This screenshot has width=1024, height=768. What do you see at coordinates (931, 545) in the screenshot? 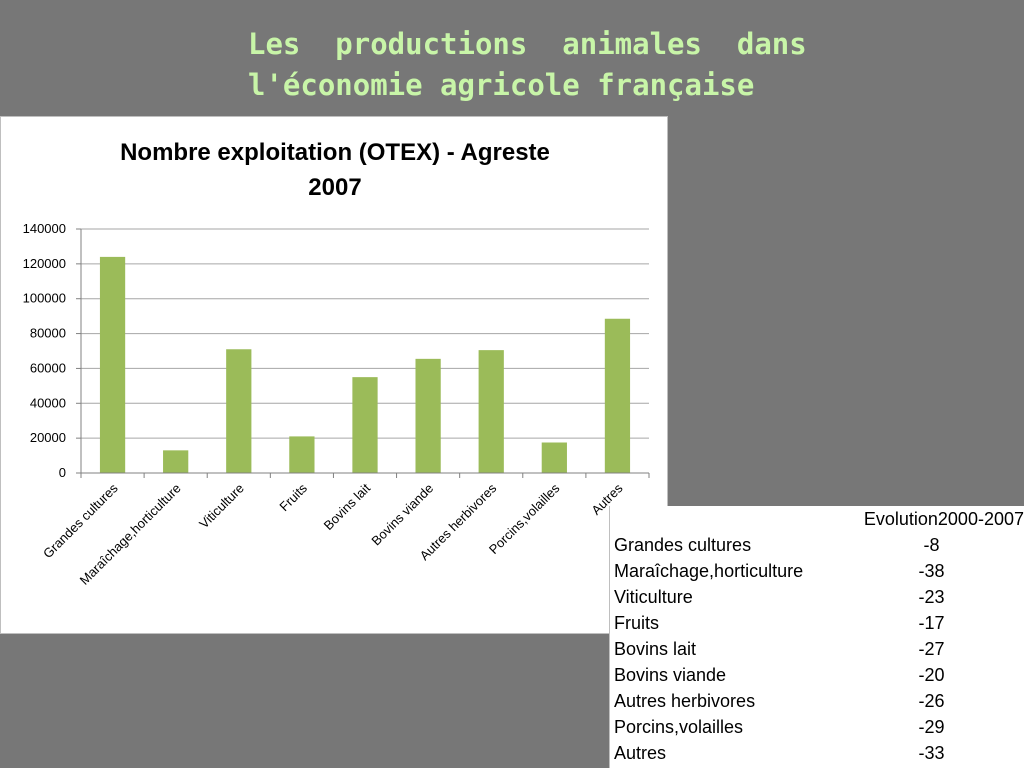
I see `row-value: -8` at bounding box center [931, 545].